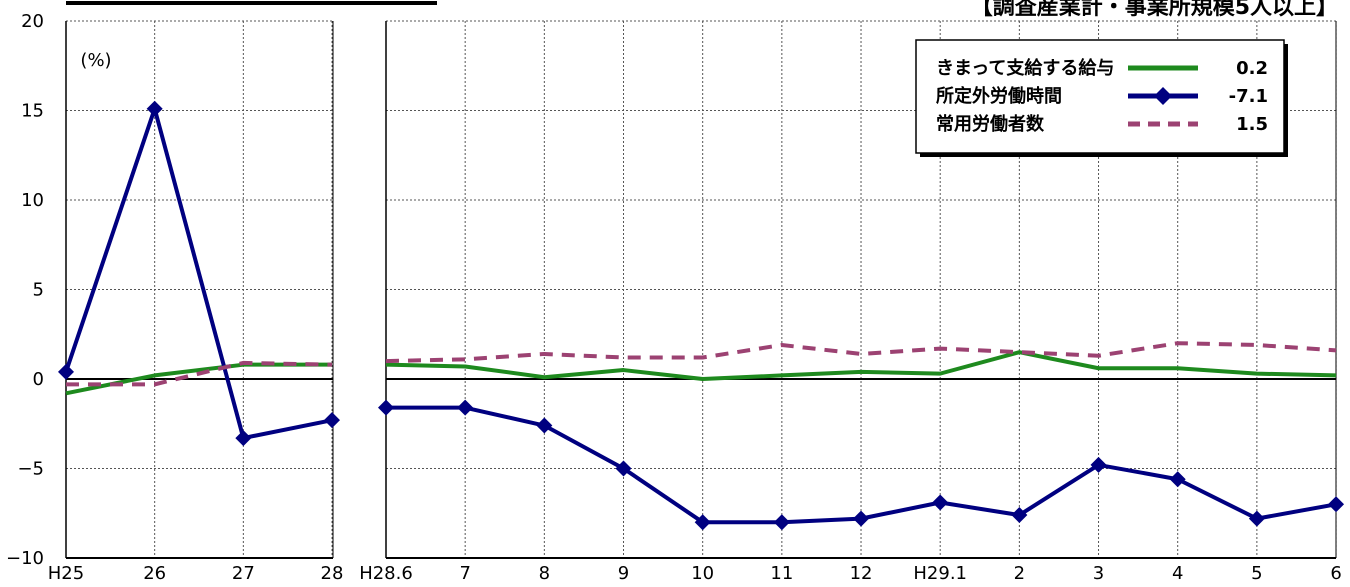 This screenshot has width=1350, height=587. What do you see at coordinates (198, 273) in the screenshot?
I see `series-line-overtime` at bounding box center [198, 273].